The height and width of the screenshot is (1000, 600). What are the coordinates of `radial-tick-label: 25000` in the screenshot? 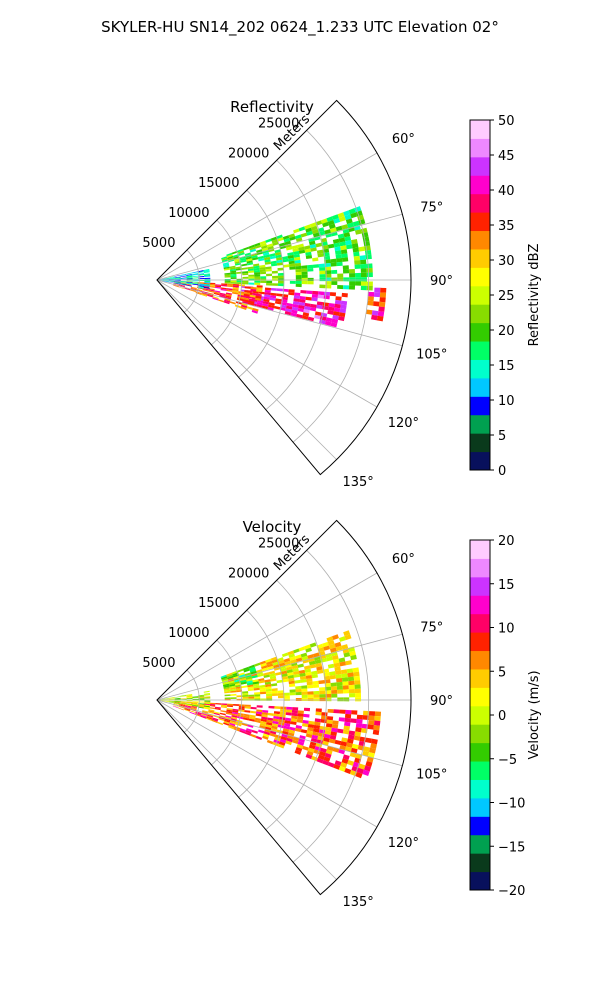 It's located at (278, 543).